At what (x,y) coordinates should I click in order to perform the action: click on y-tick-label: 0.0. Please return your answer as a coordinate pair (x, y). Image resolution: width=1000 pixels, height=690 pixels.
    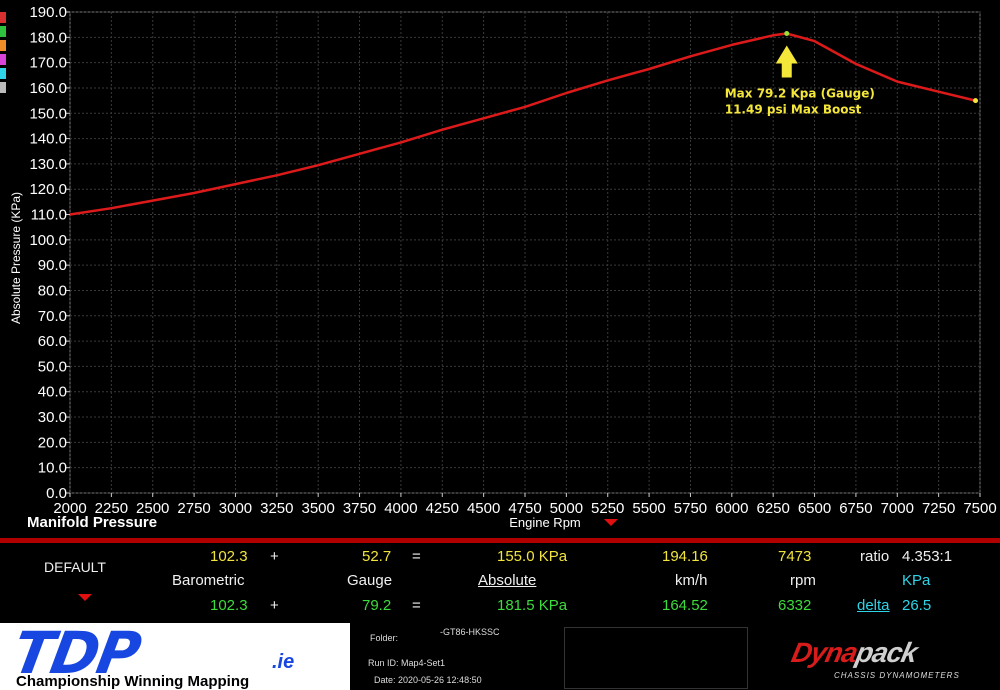
    Looking at the image, I should click on (56, 493).